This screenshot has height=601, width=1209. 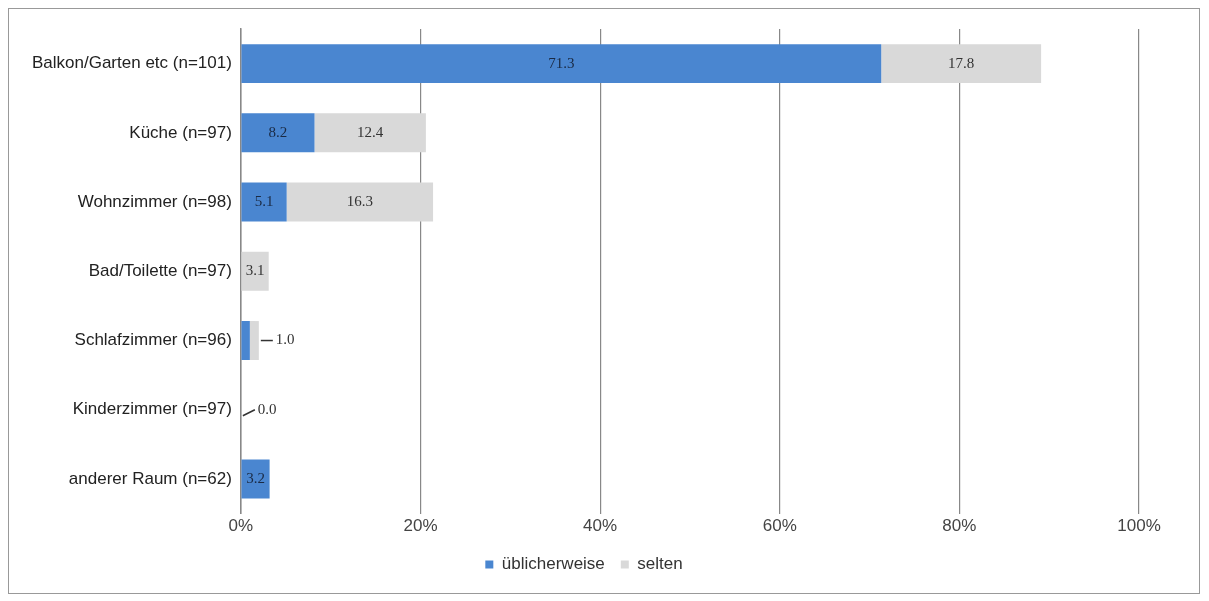 What do you see at coordinates (131, 63) in the screenshot?
I see `y-tick-label: Balkon/Garten etc (n=101)` at bounding box center [131, 63].